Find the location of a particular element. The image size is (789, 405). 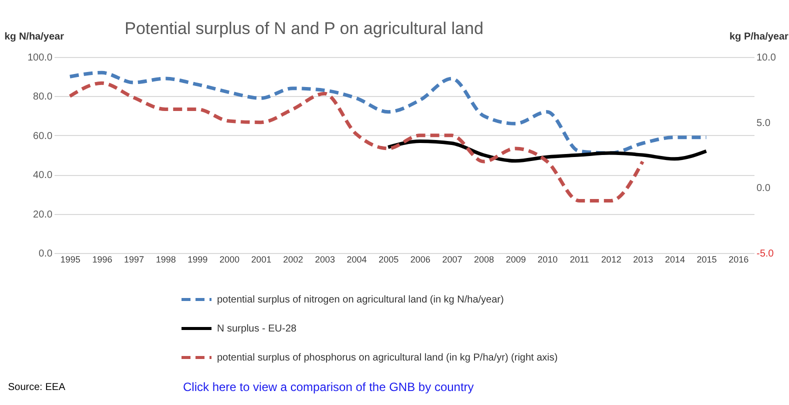

x-tick-label: 2008 is located at coordinates (484, 259).